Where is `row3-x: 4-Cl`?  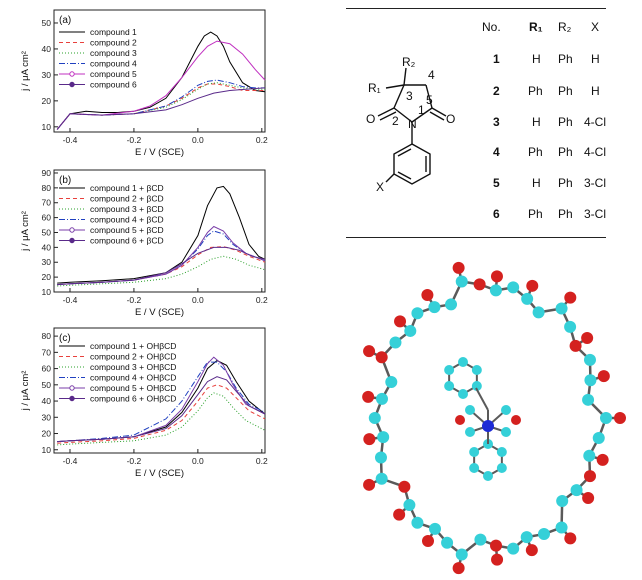
row3-x: 4-Cl is located at coordinates (595, 122).